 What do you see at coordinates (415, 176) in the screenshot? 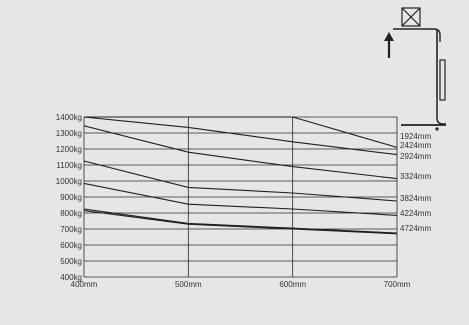
I see `series-label: 3324mm` at bounding box center [415, 176].